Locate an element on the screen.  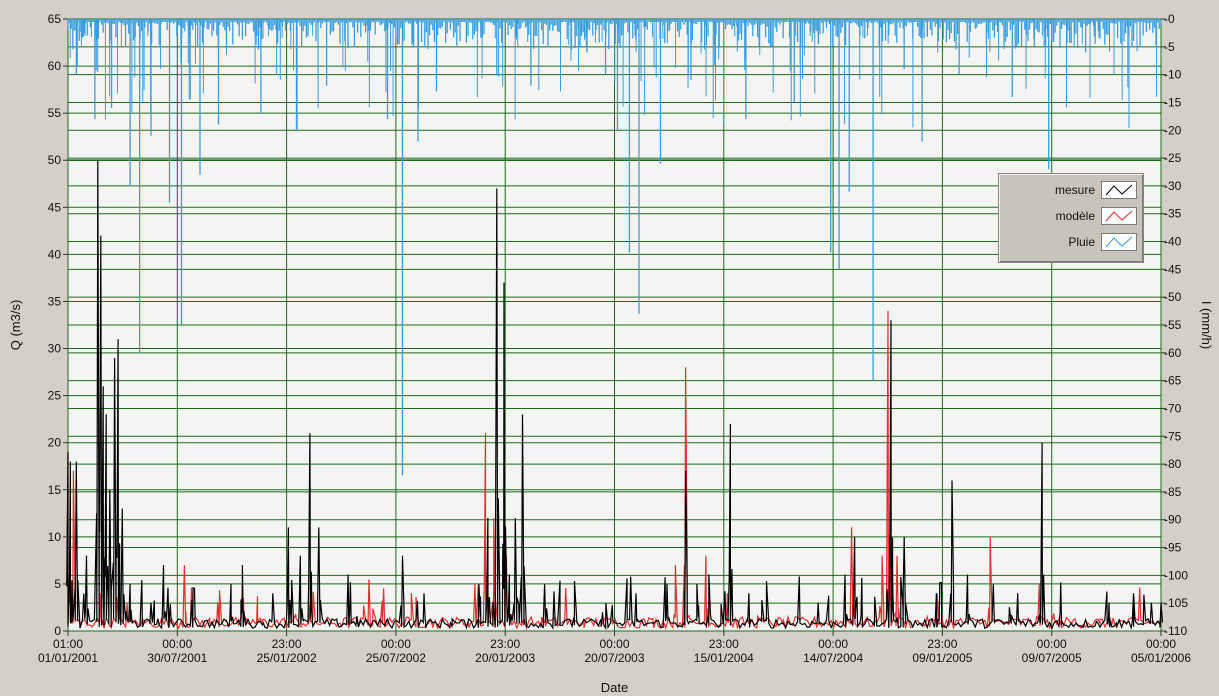
y2-tick-label: -65 is located at coordinates (1173, 381).